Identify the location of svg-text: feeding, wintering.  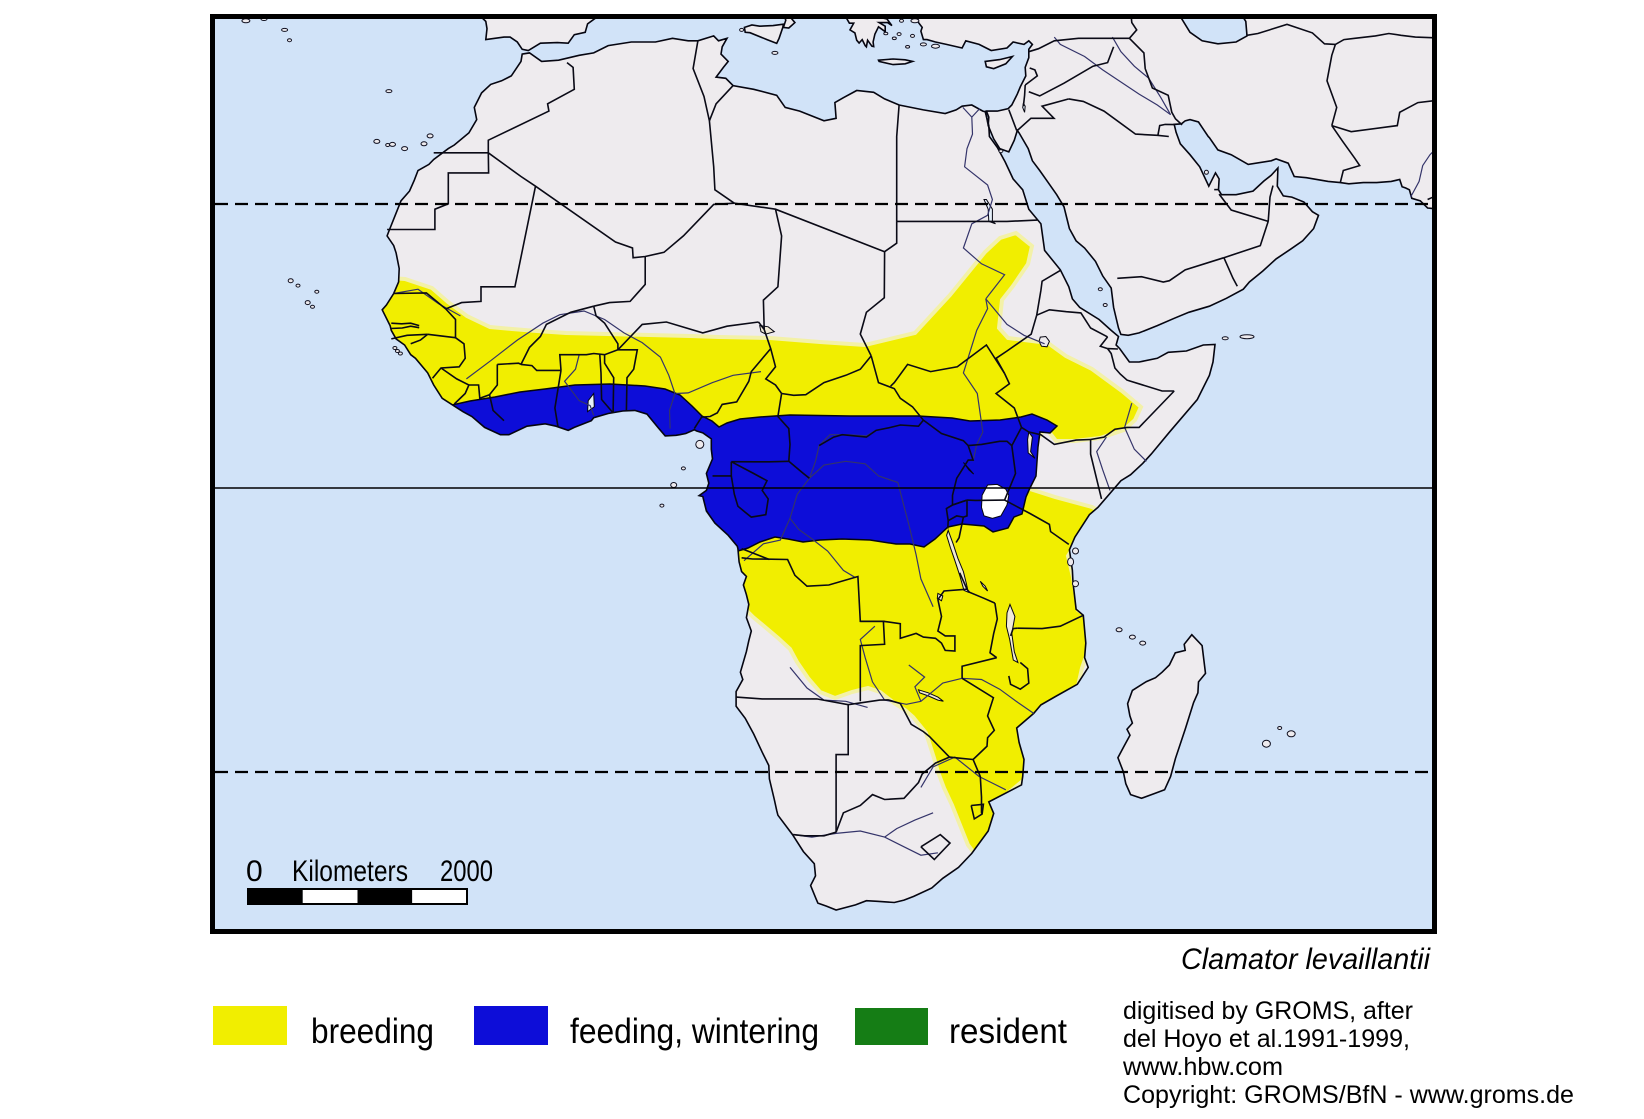
(694, 1031).